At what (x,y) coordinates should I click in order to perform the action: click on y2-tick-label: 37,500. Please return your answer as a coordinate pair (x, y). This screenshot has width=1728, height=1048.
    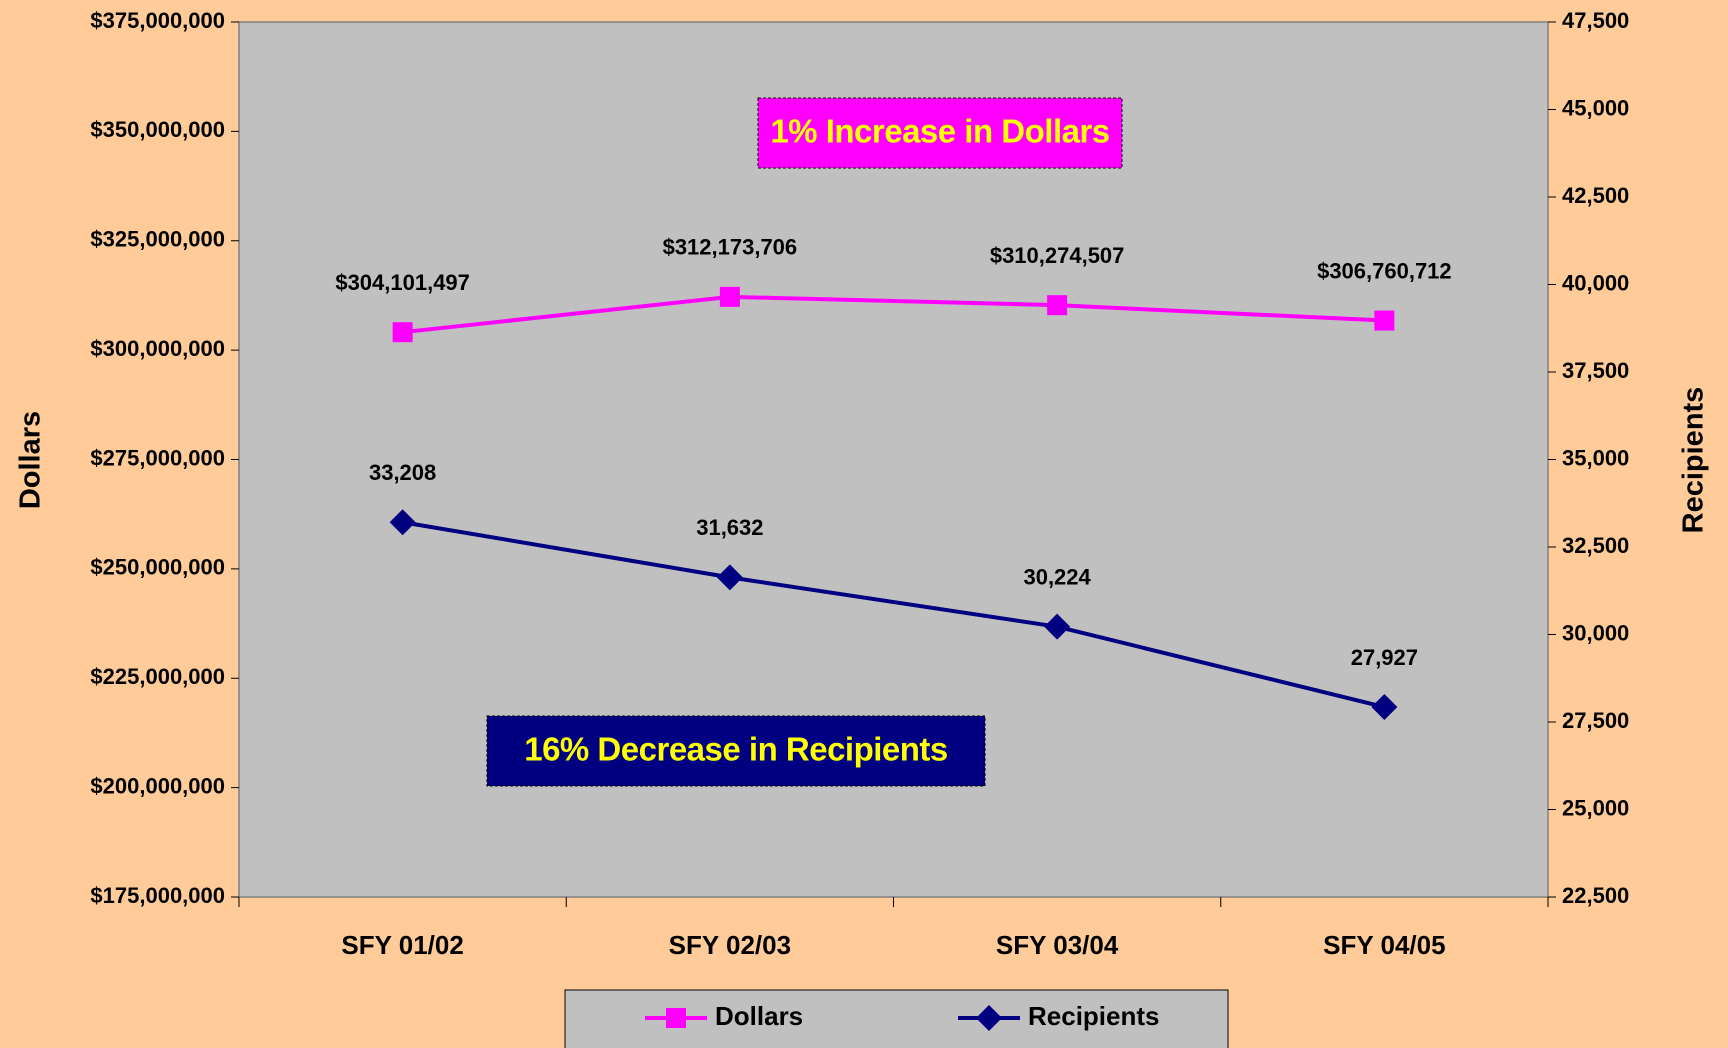
    Looking at the image, I should click on (1595, 370).